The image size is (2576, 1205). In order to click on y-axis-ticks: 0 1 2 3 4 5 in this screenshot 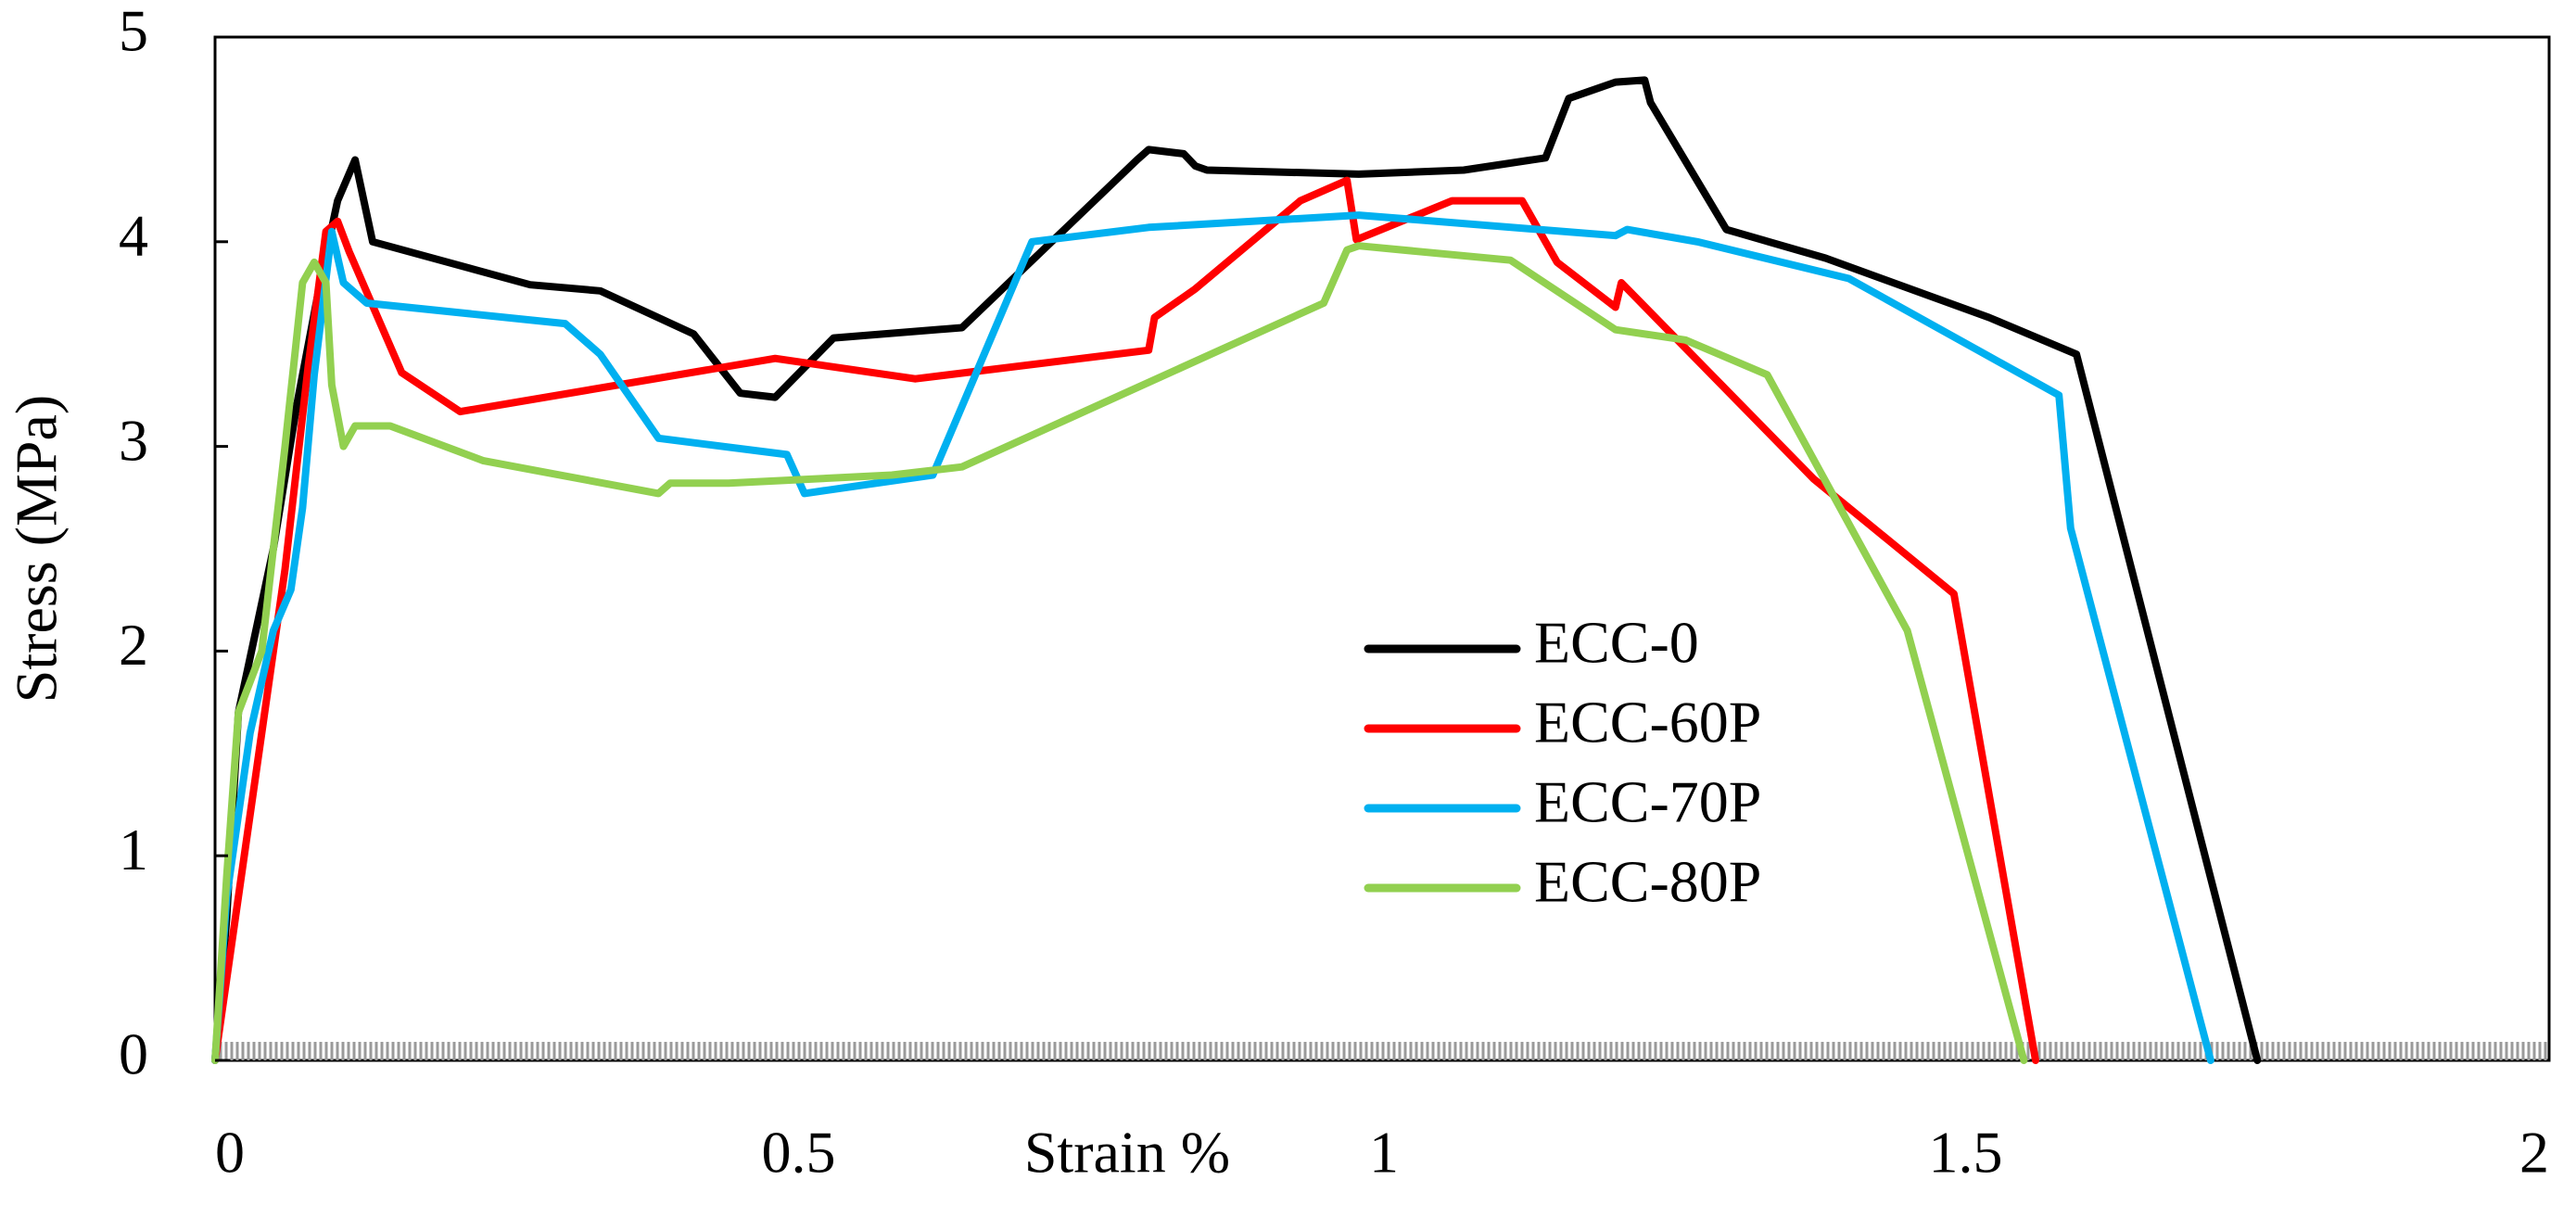, I will do `click(173, 543)`.